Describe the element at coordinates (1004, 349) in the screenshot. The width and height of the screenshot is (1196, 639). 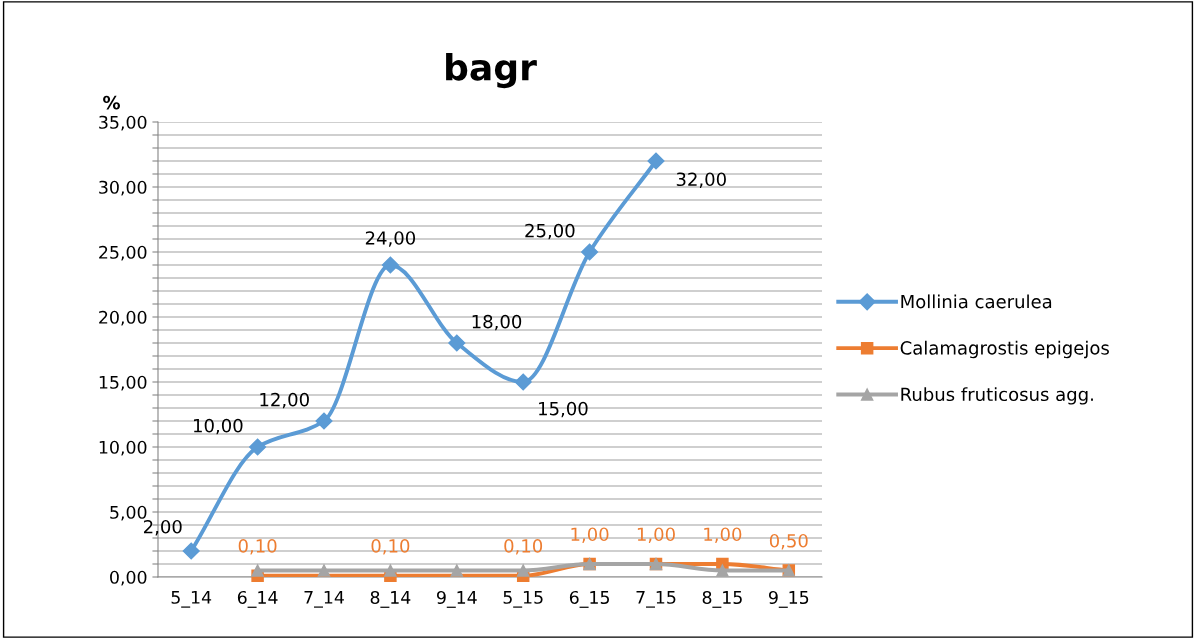
I see `legend-label: Calamagrostis epigejos` at that location.